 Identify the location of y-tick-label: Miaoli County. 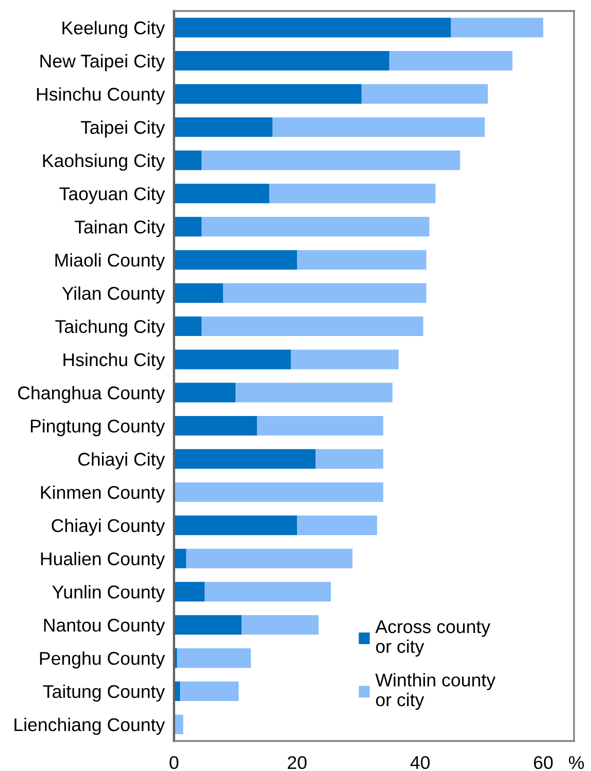
(110, 261).